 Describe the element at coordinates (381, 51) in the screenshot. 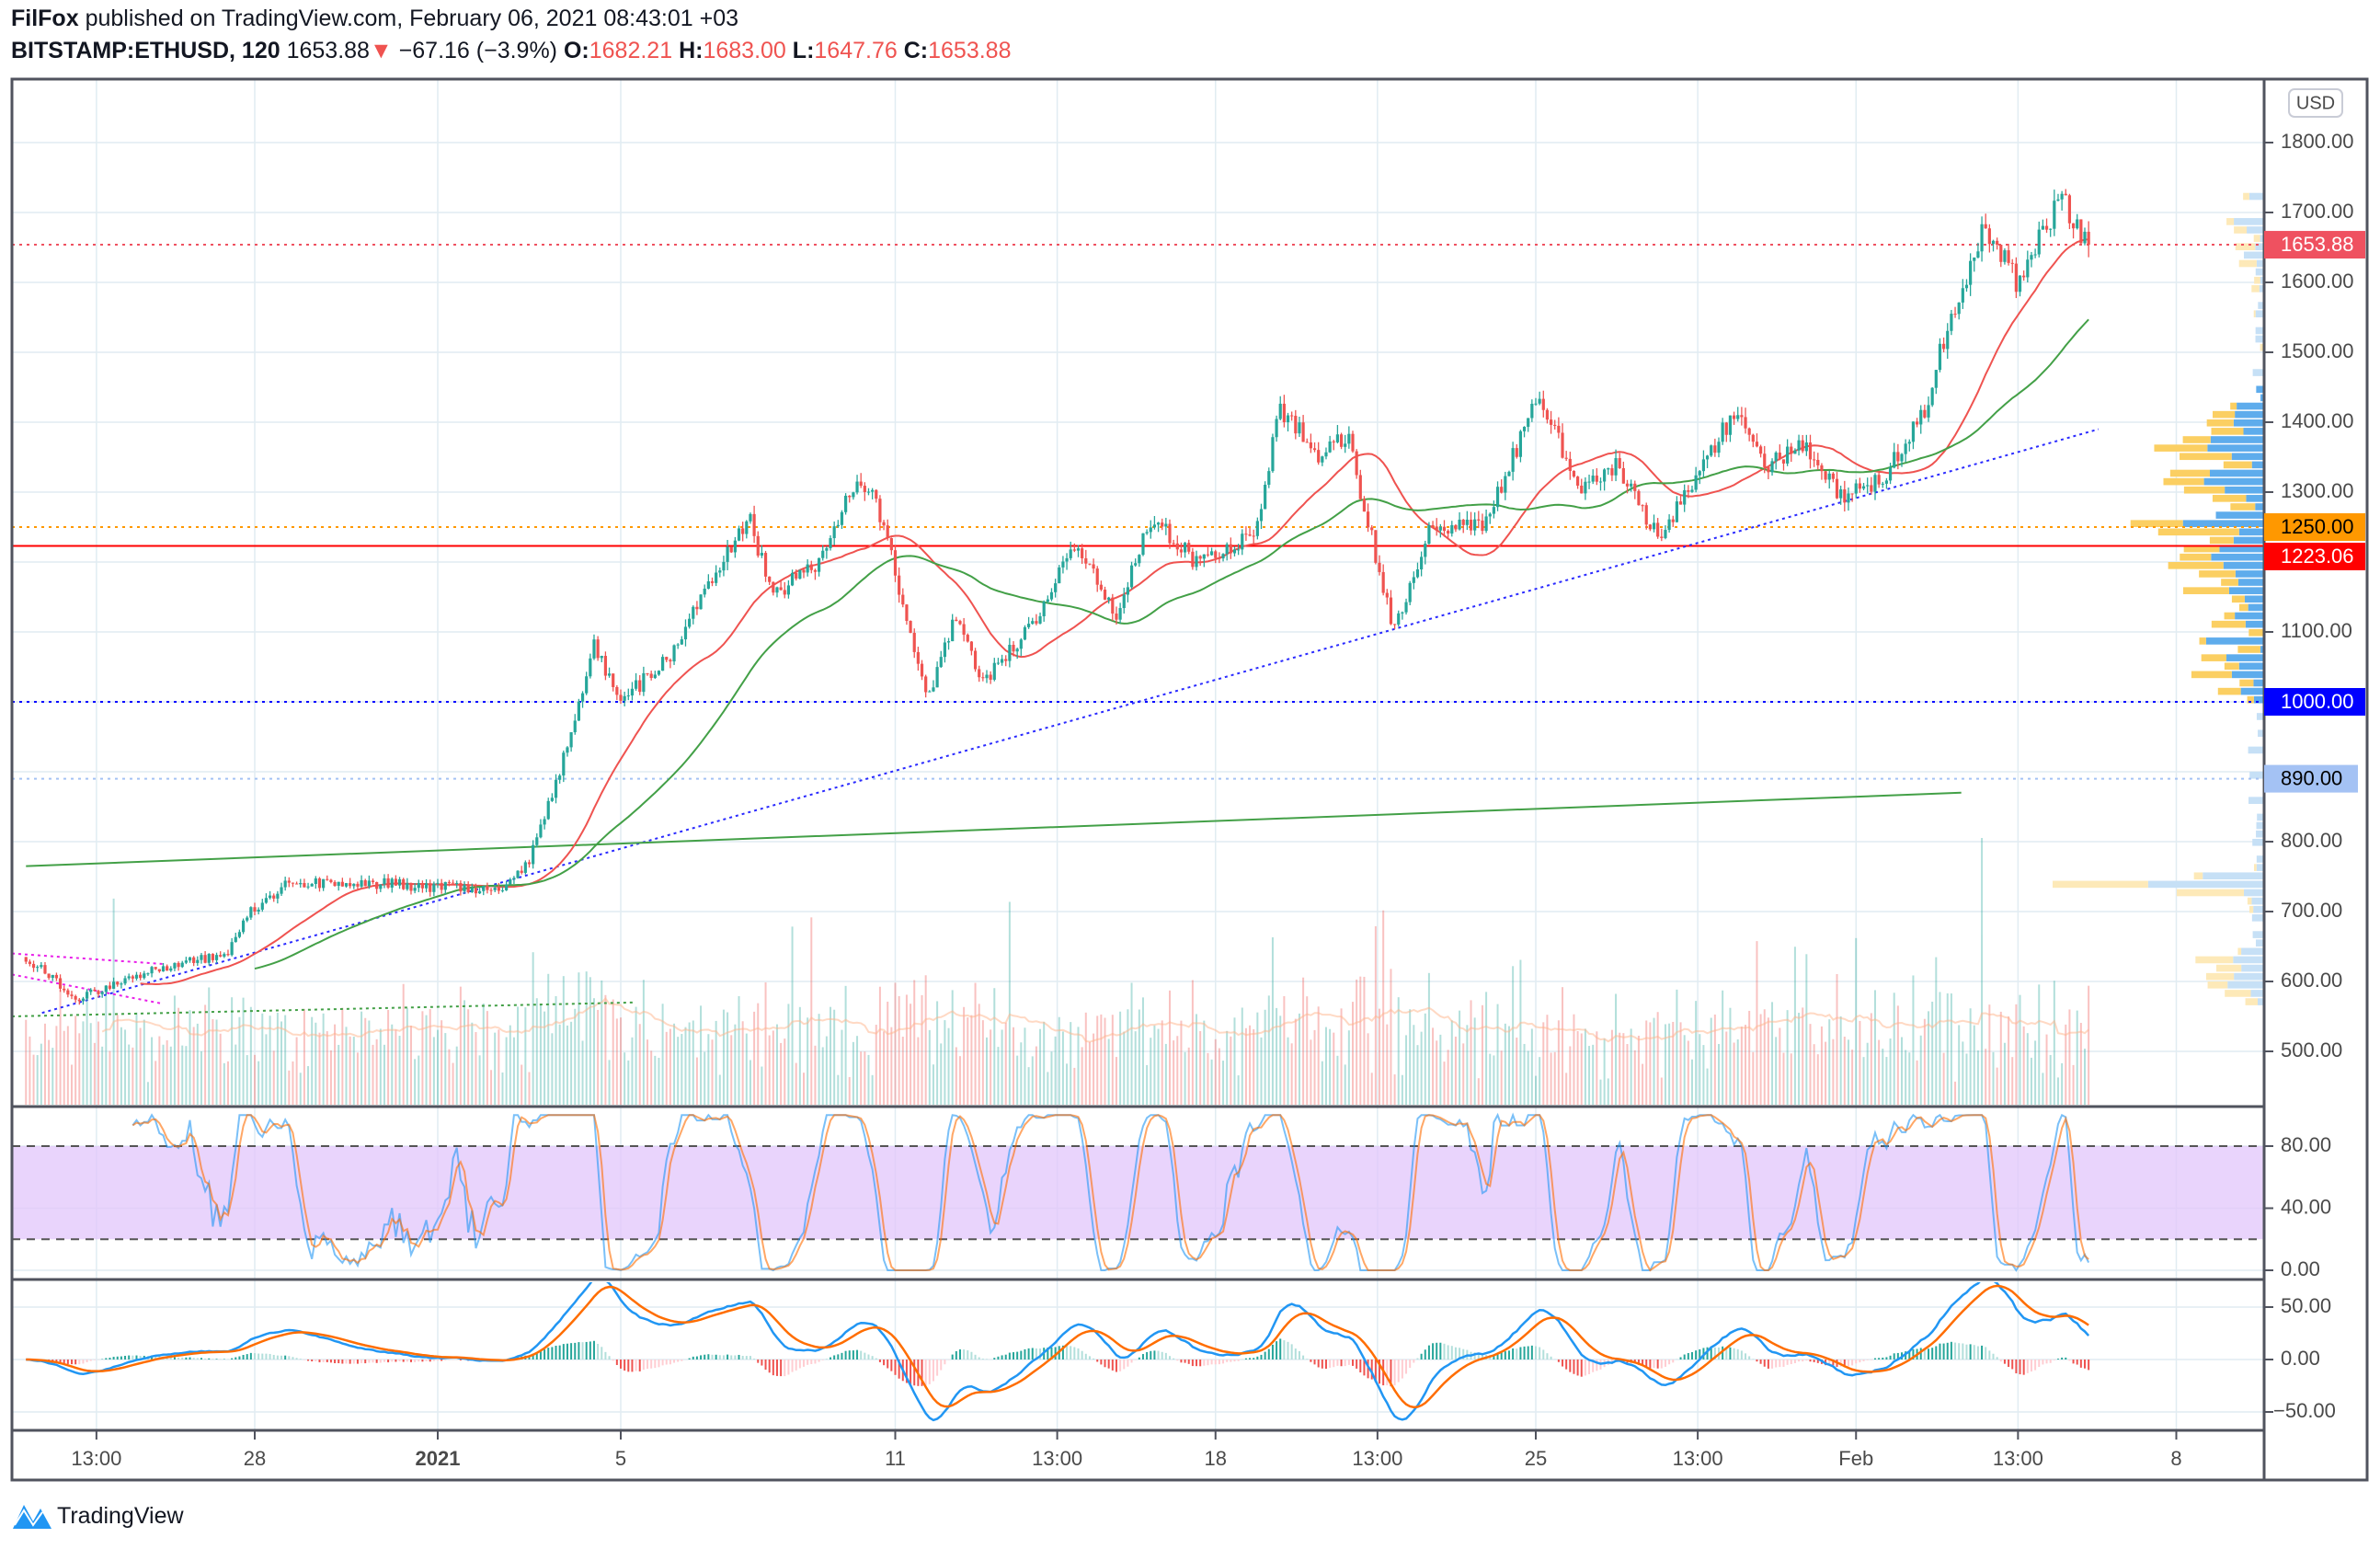

I see `down-arrow-icon: ▼` at that location.